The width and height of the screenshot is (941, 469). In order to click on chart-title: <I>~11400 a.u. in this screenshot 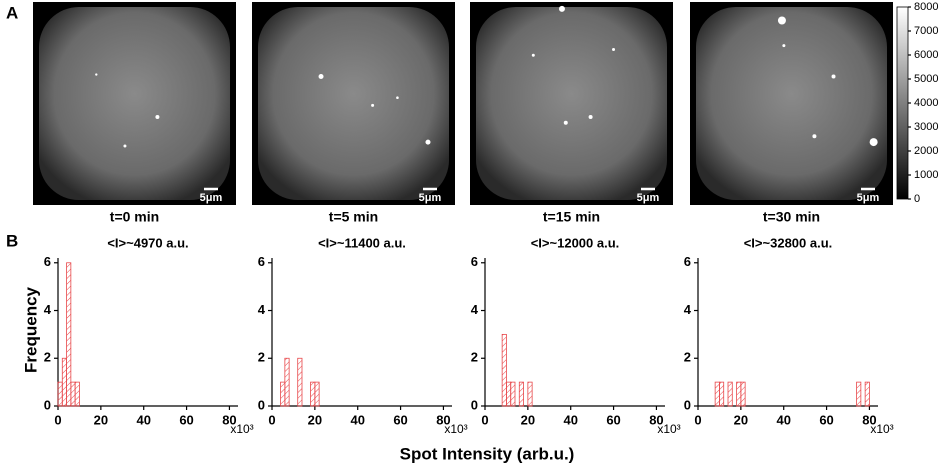, I will do `click(362, 242)`.